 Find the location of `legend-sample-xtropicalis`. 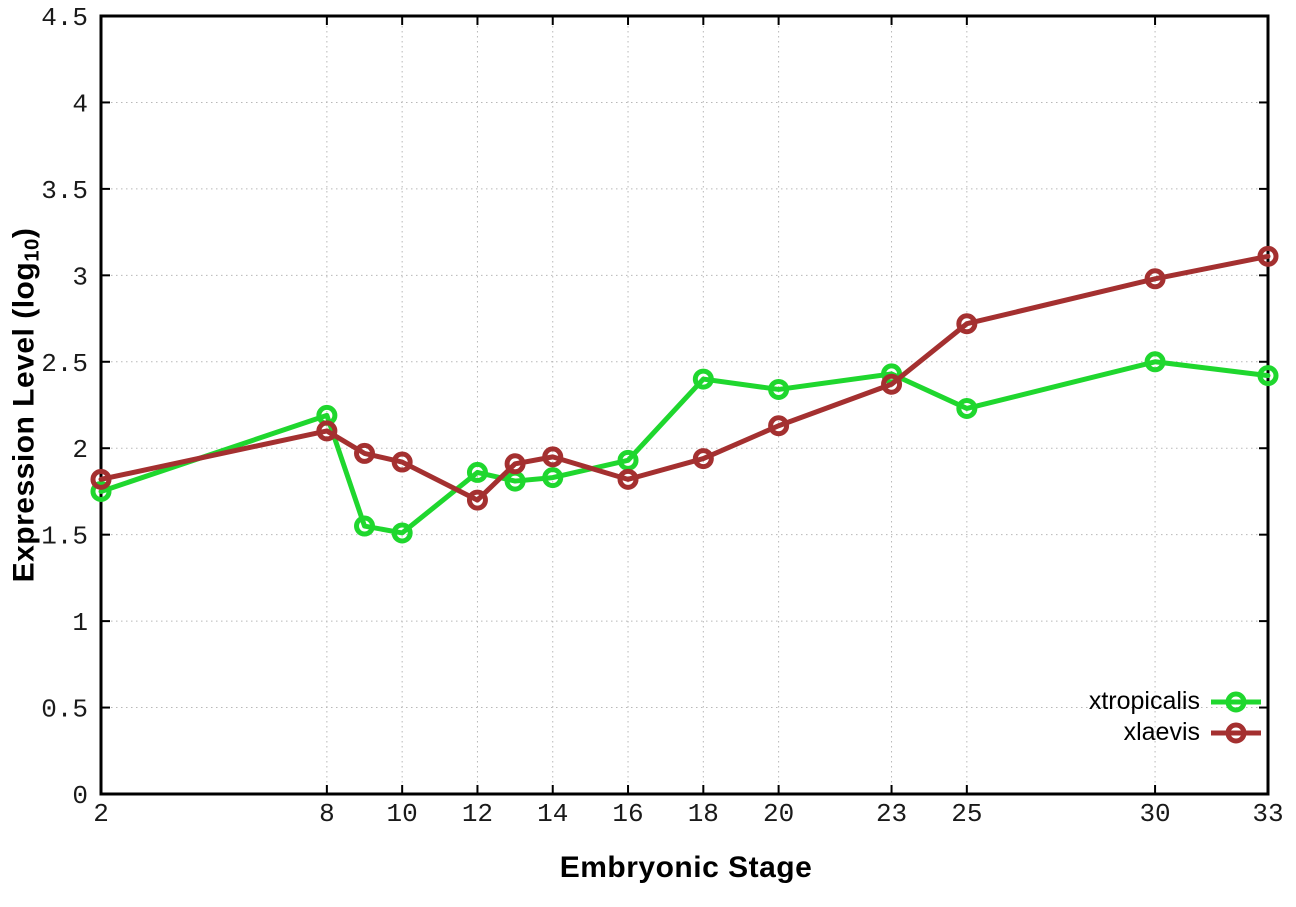

legend-sample-xtropicalis is located at coordinates (1236, 701).